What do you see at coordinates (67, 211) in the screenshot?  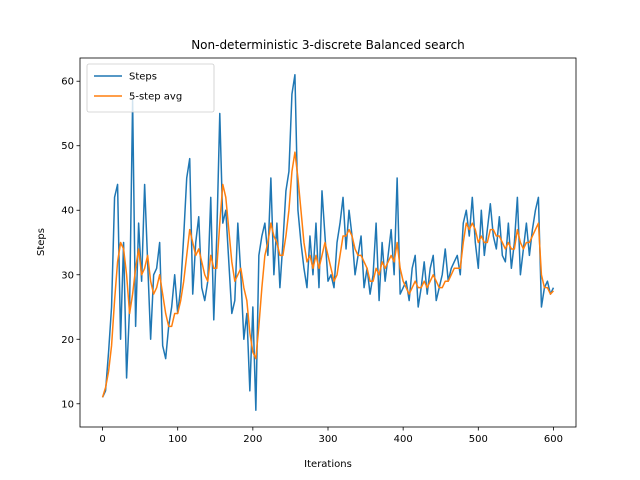 I see `y-tick-label: 40` at bounding box center [67, 211].